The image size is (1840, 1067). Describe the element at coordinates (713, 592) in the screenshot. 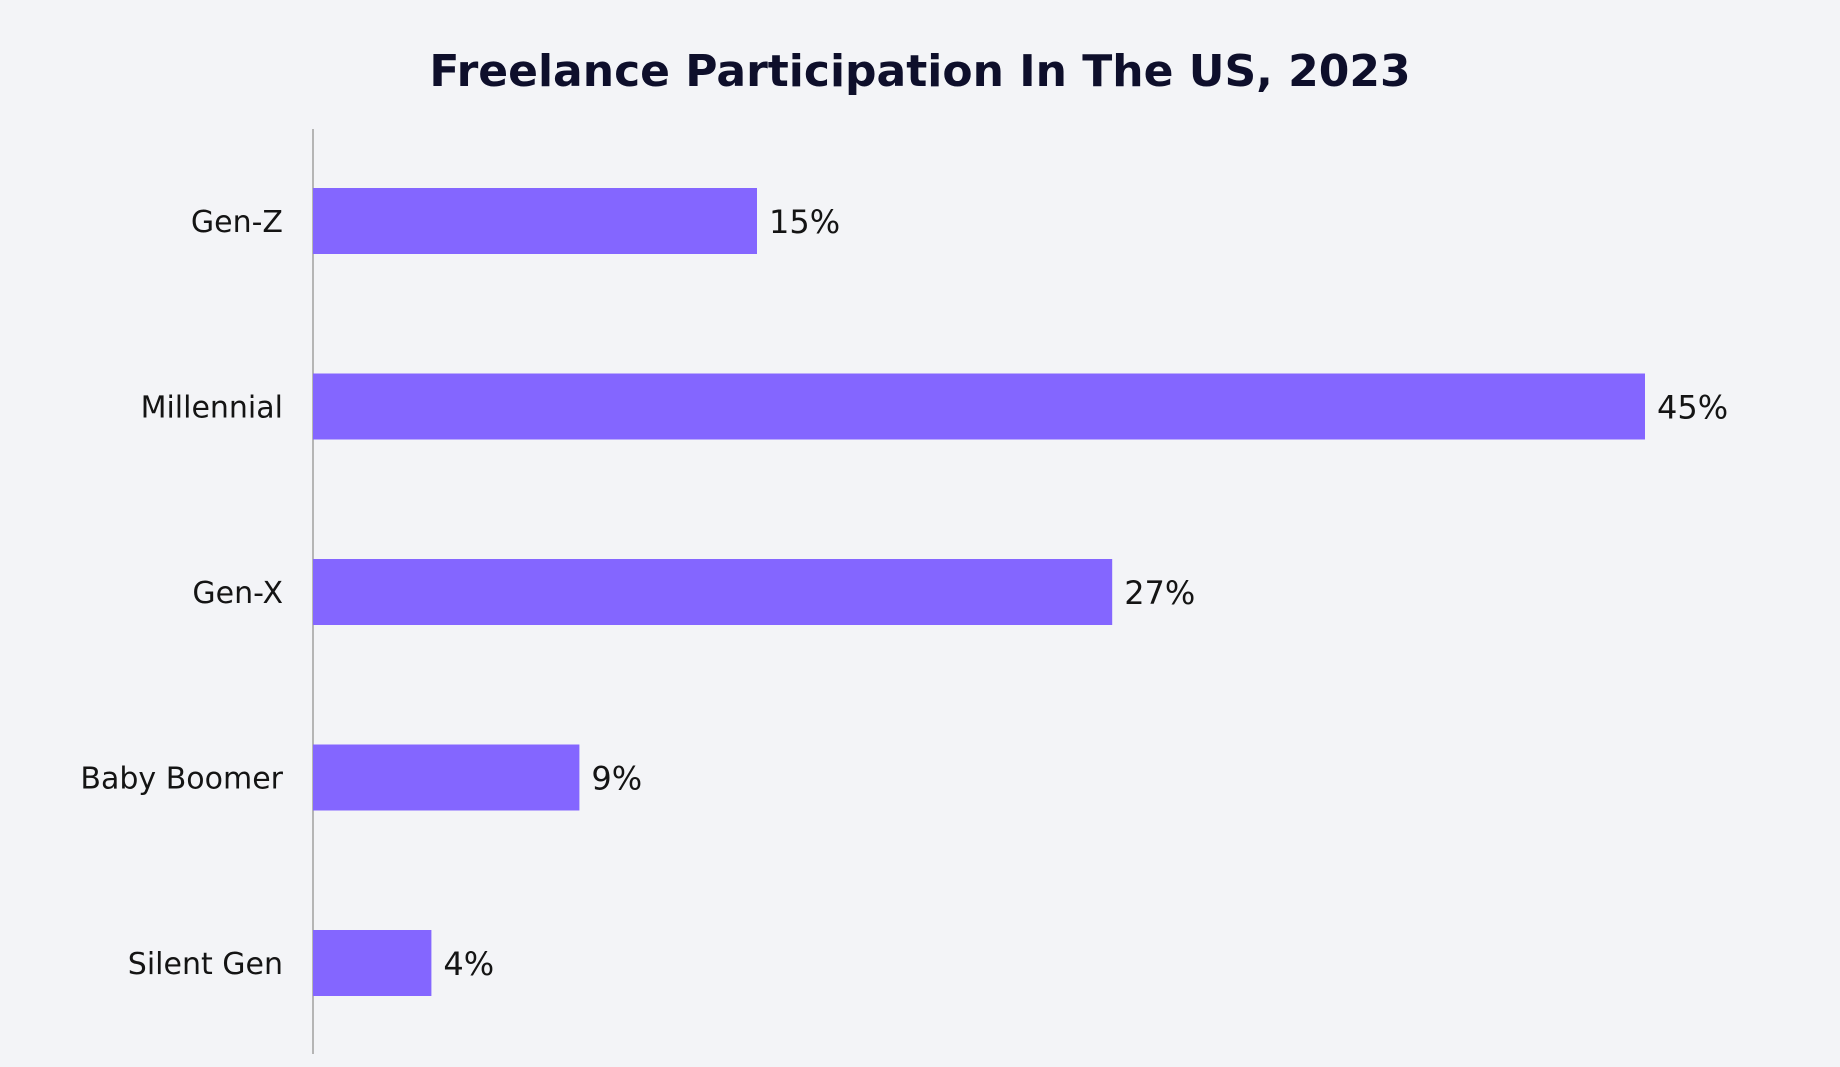

I see `bar-gen-x` at that location.